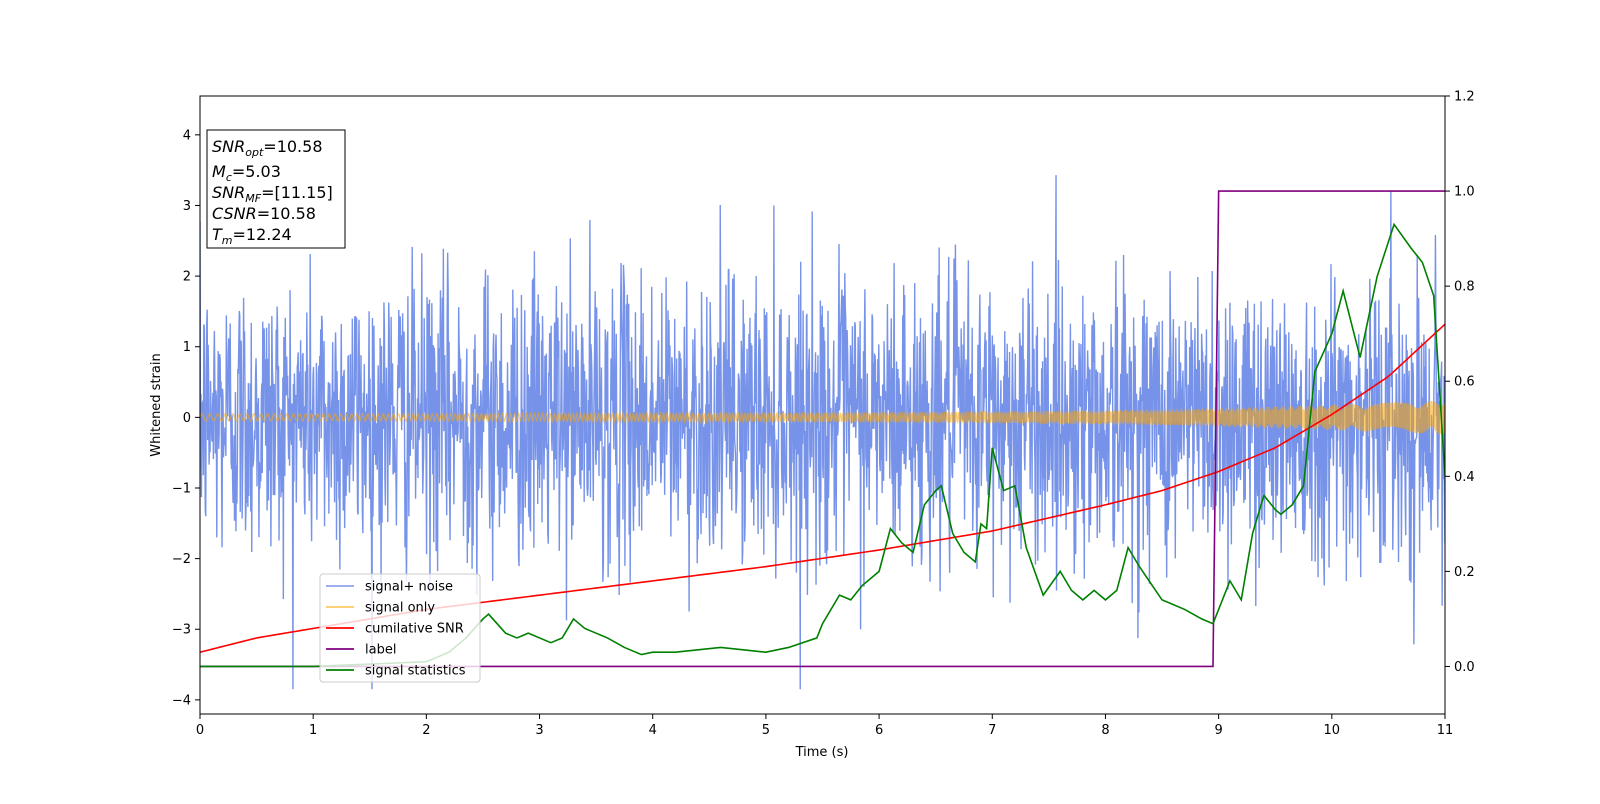 The height and width of the screenshot is (804, 1600). I want to click on y-axis-left: −4 −3 −2 −1 0 1 2 3 4, so click(186, 418).